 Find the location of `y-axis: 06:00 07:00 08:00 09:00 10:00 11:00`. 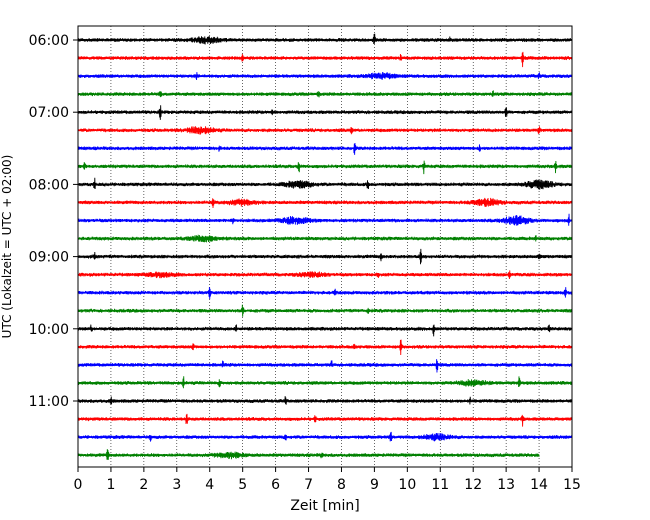

y-axis: 06:00 07:00 08:00 09:00 10:00 11:00 is located at coordinates (53, 221).